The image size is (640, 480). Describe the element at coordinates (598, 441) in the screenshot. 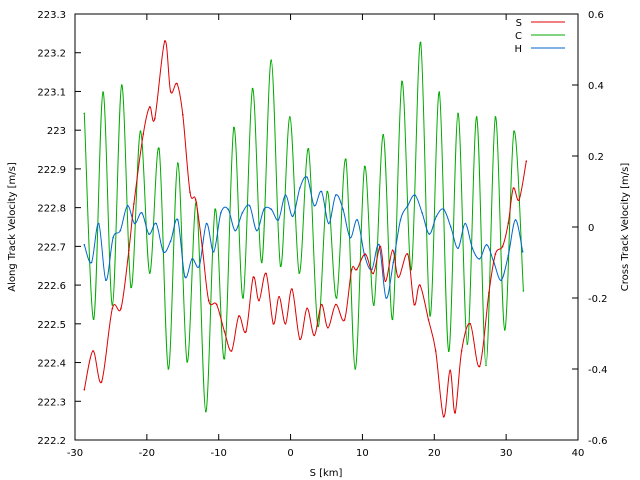

I see `y2-tick-label: -0.6` at that location.